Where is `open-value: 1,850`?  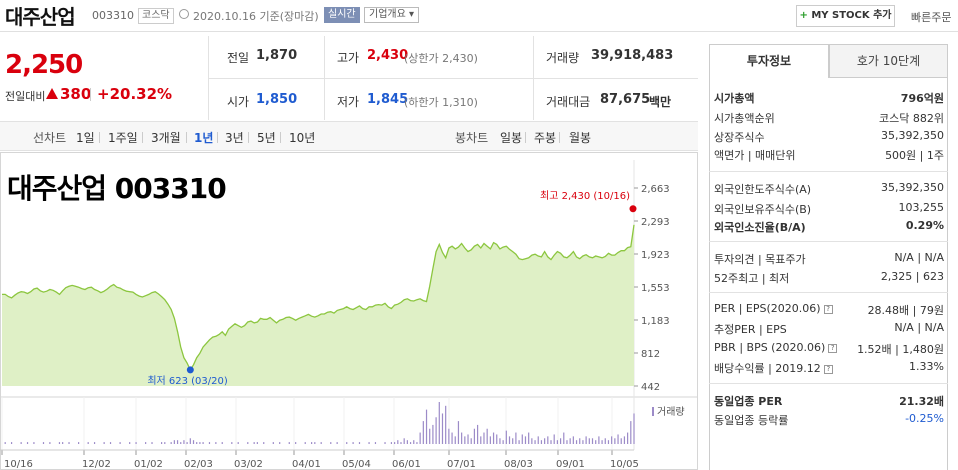
open-value: 1,850 is located at coordinates (277, 99).